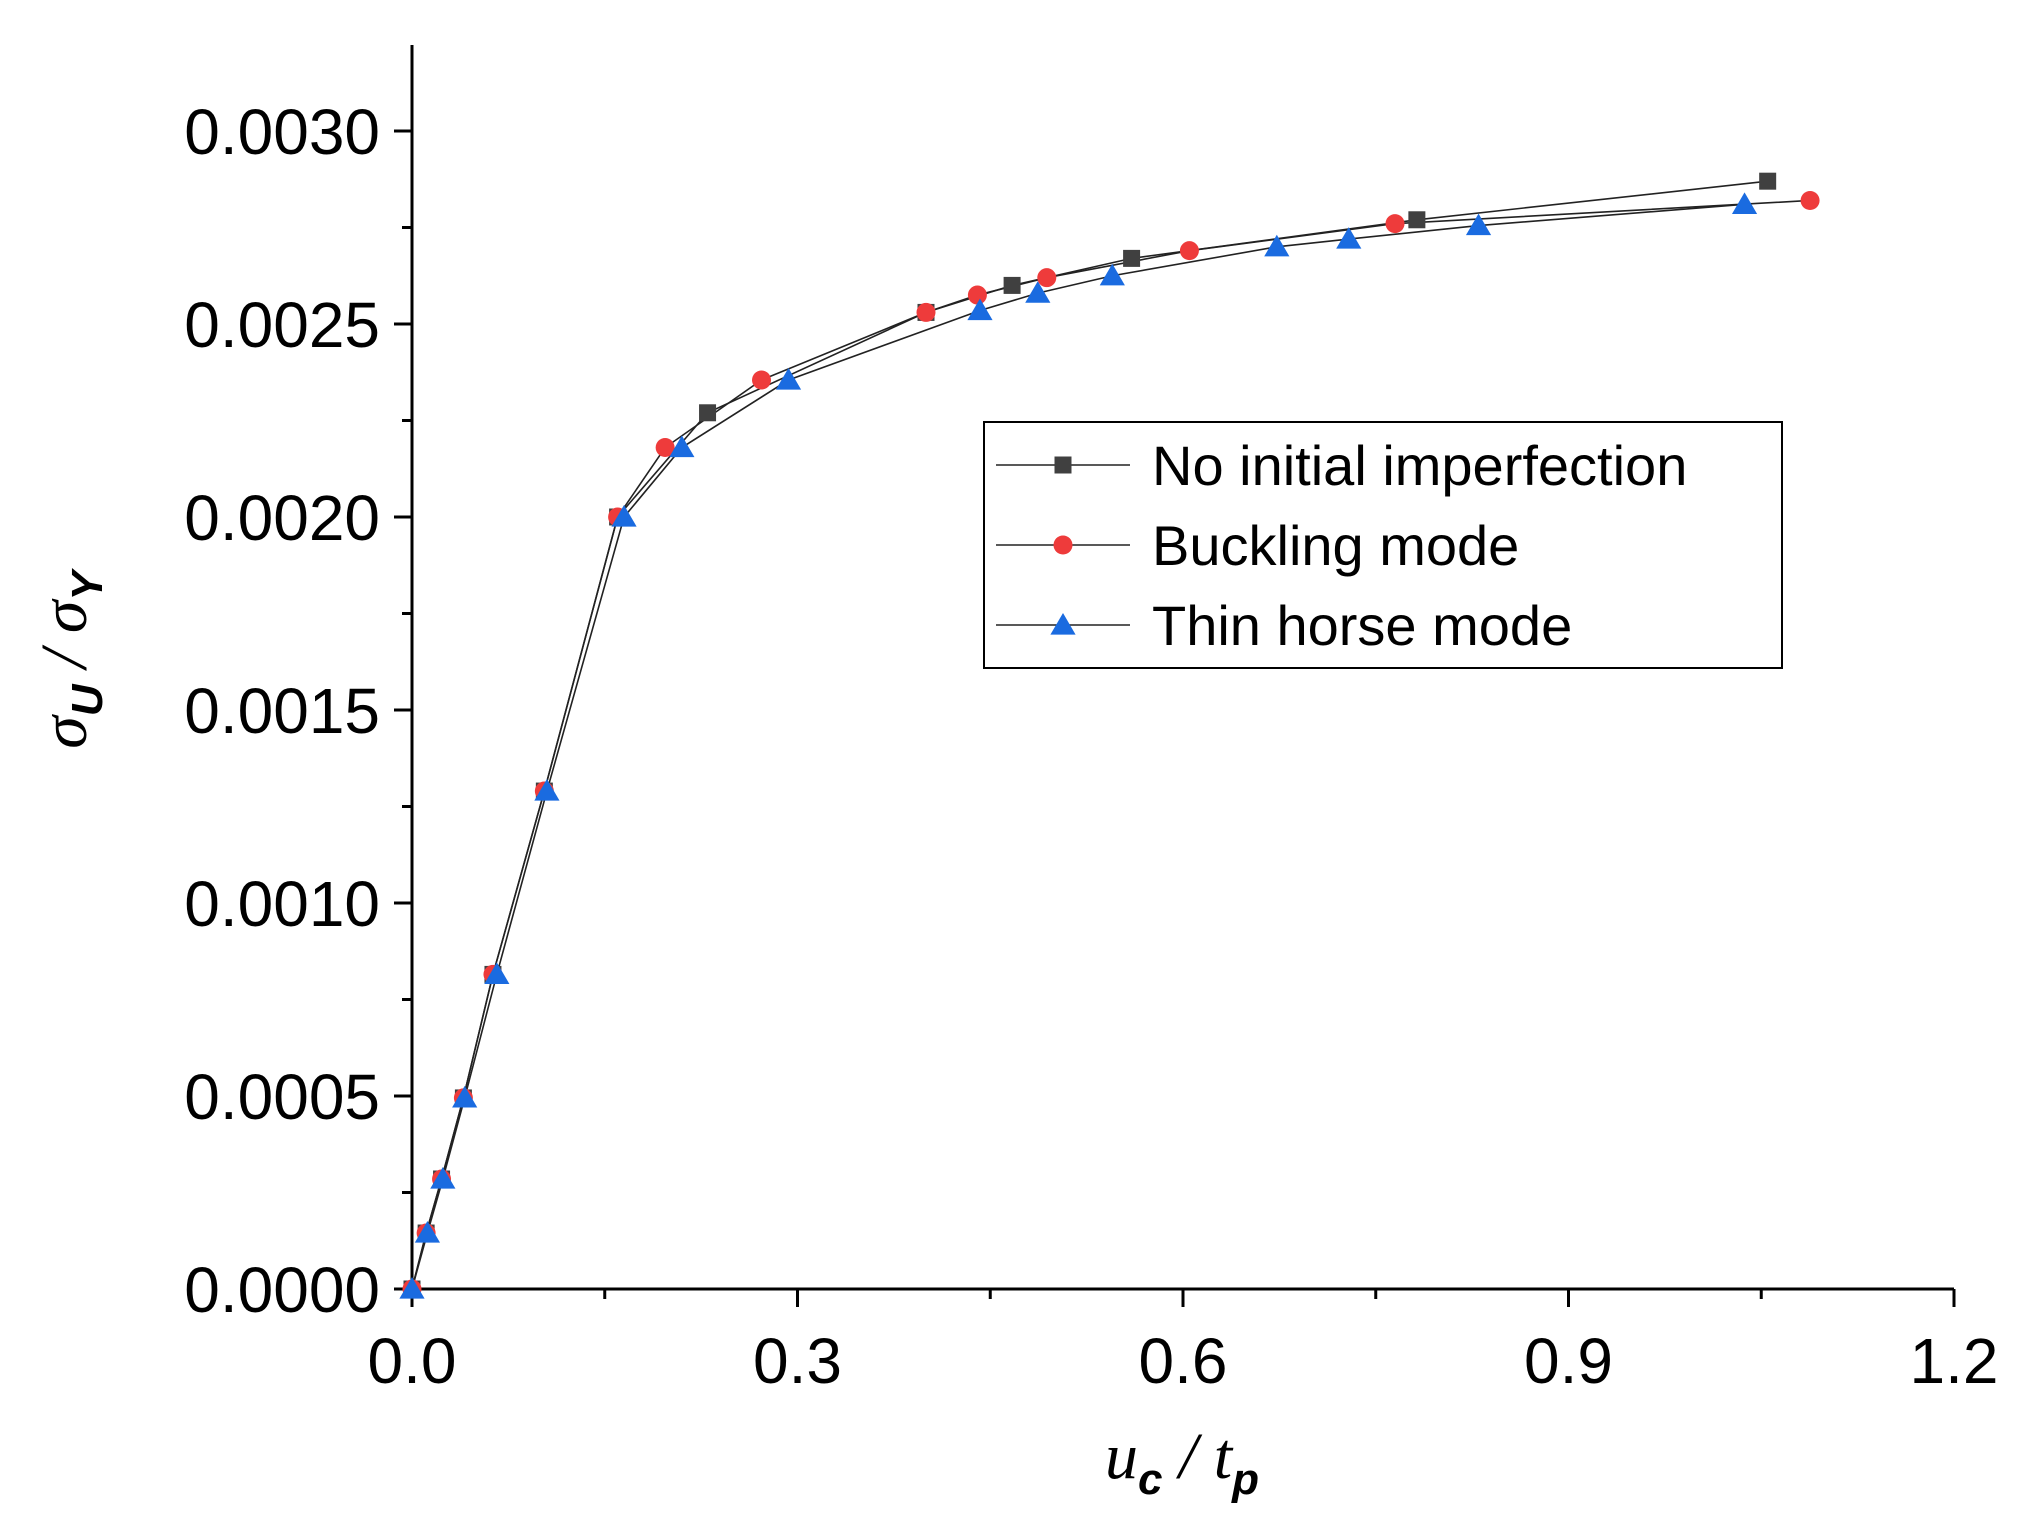 The height and width of the screenshot is (1520, 2022). I want to click on x-tick-label: 1.2, so click(1954, 1361).